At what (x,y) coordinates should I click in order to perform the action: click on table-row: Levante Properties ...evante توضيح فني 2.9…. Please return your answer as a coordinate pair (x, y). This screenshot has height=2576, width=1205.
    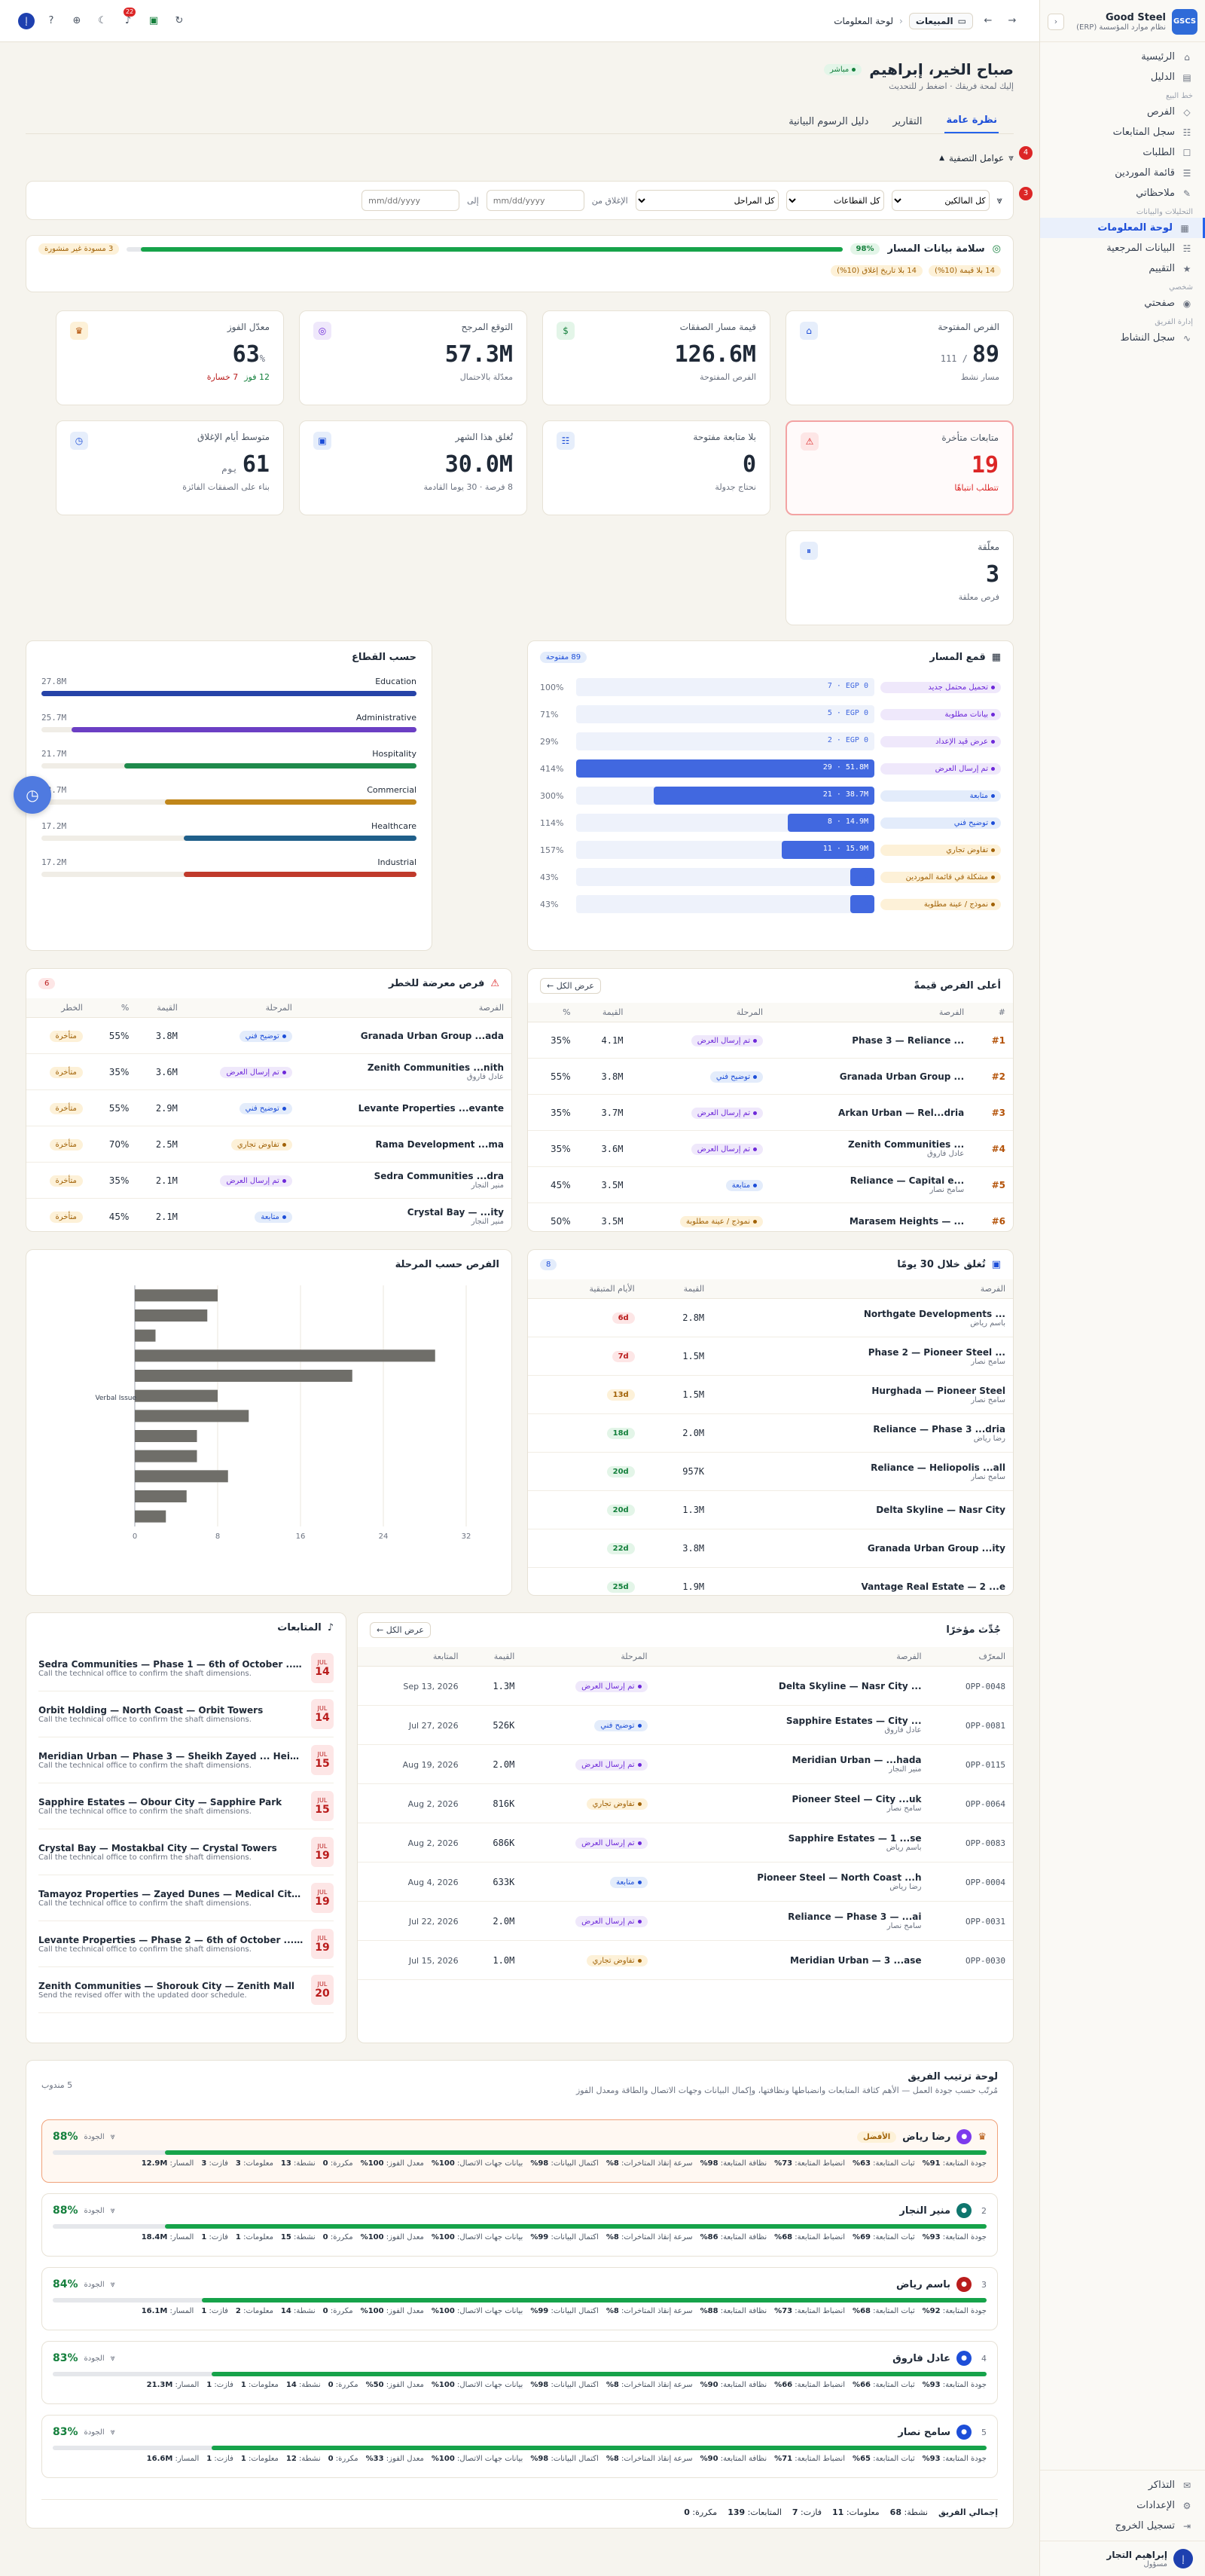
    Looking at the image, I should click on (268, 1107).